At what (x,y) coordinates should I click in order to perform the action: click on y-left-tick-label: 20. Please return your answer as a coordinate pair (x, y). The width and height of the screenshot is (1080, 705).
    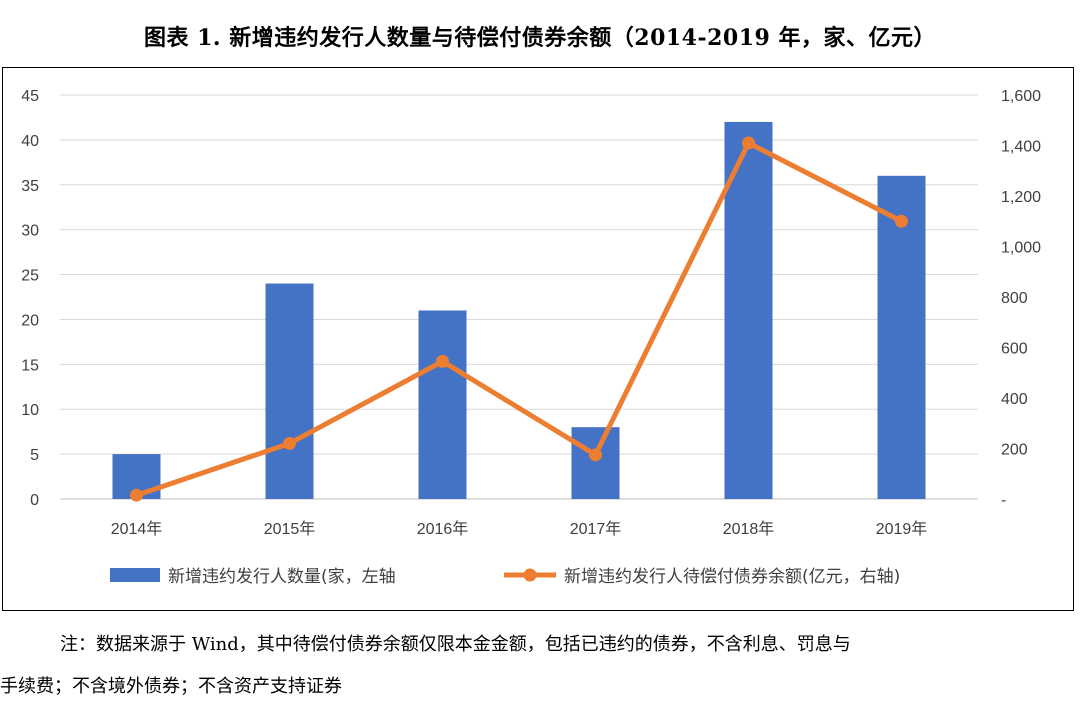
    Looking at the image, I should click on (30, 320).